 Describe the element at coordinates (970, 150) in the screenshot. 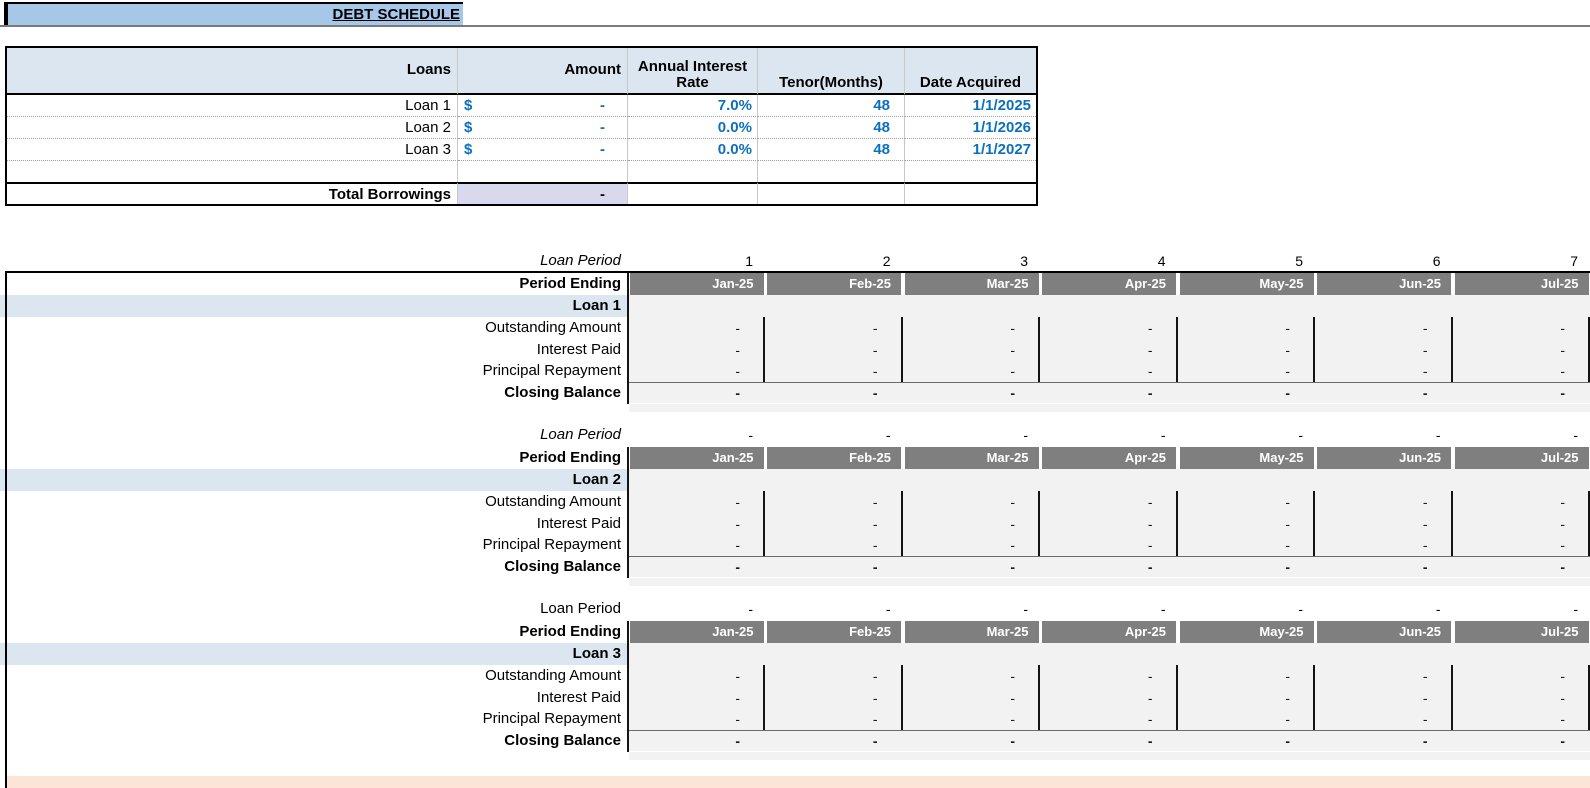

I see `loan-date-cell: 1/1/2027` at that location.